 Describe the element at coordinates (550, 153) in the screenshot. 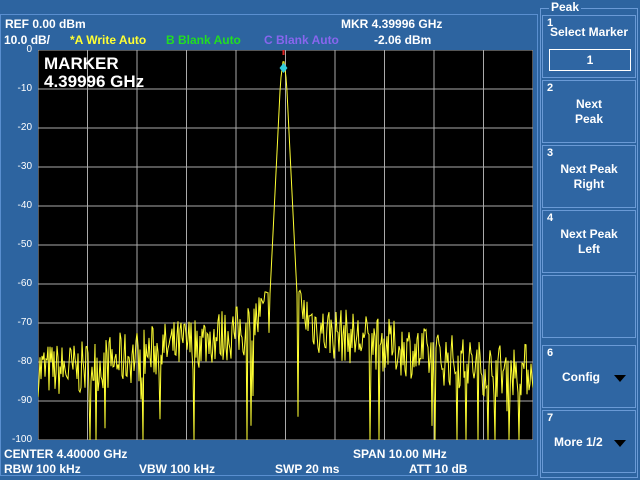

I see `softkey-number: 3` at that location.